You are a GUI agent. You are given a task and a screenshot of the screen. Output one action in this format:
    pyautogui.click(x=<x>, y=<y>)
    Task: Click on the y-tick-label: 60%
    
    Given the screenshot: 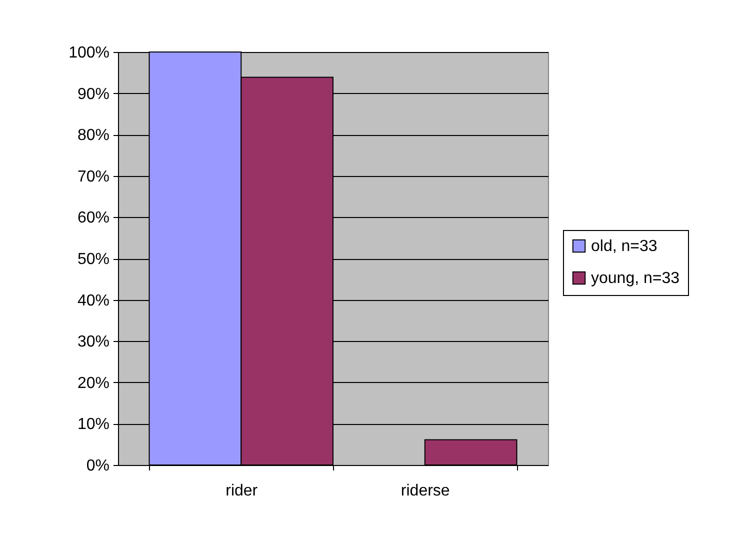 What is the action you would take?
    pyautogui.click(x=93, y=218)
    